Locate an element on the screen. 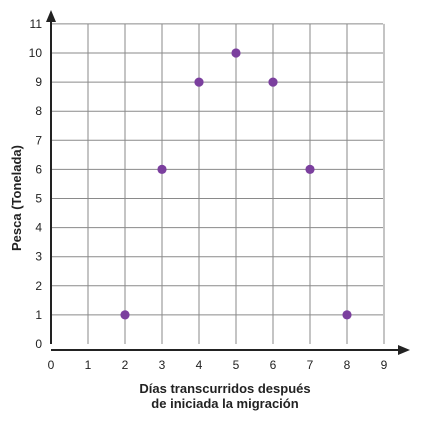 This screenshot has width=422, height=426. y-tick-label: 7 is located at coordinates (38, 140).